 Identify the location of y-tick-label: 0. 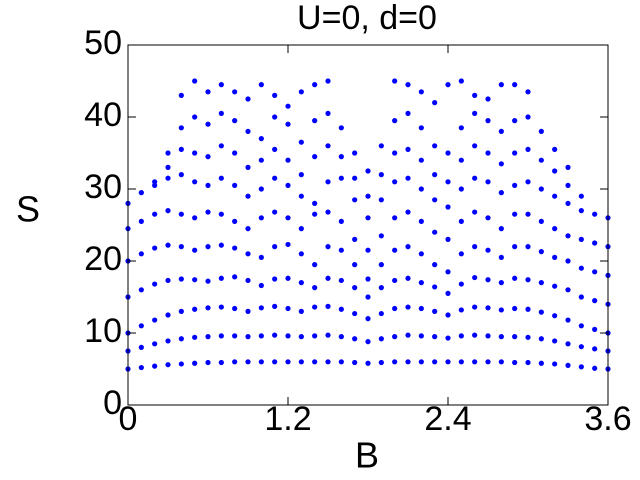
(112, 403).